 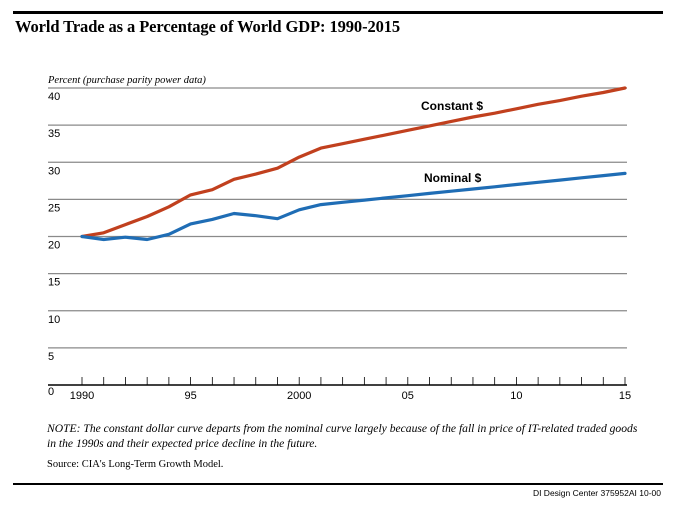 What do you see at coordinates (596, 493) in the screenshot?
I see `credit-text: DI Design Center 375952AI 10-00` at bounding box center [596, 493].